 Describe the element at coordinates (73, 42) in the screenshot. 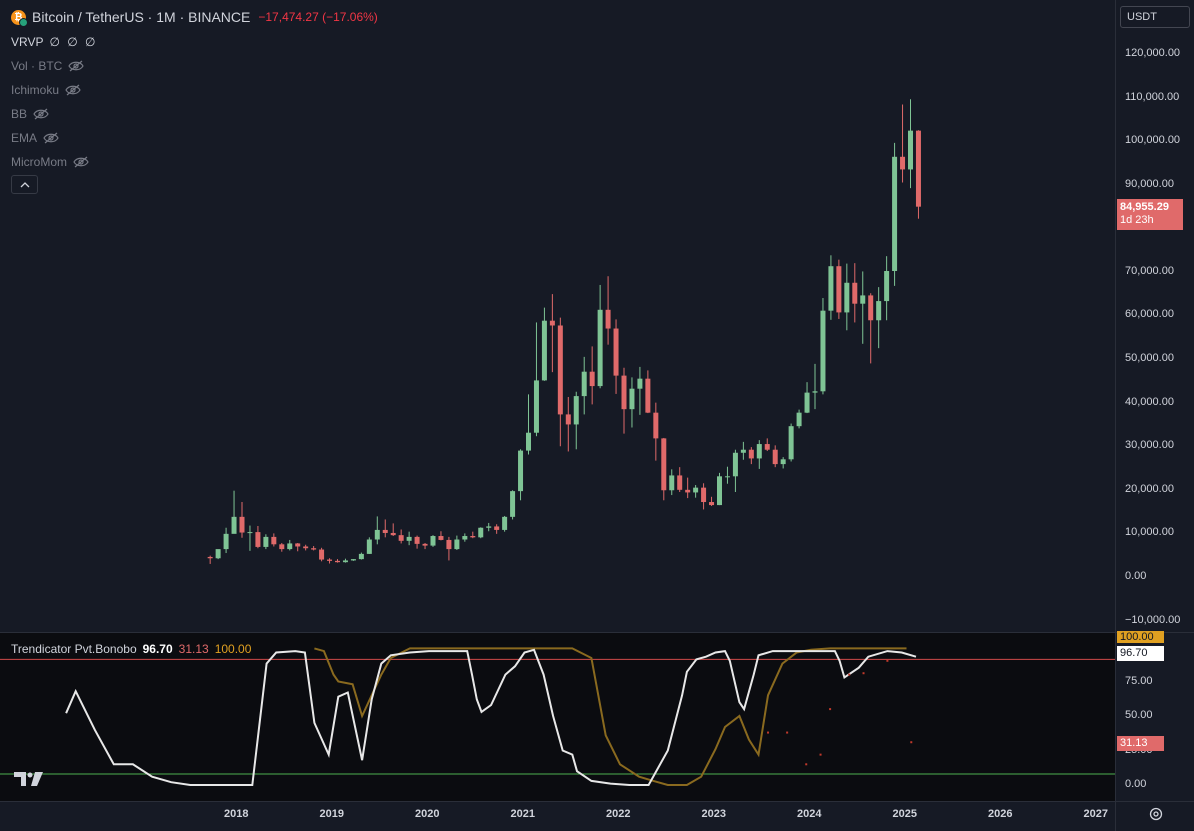

I see `indicator-values: ∅ ∅ ∅` at that location.